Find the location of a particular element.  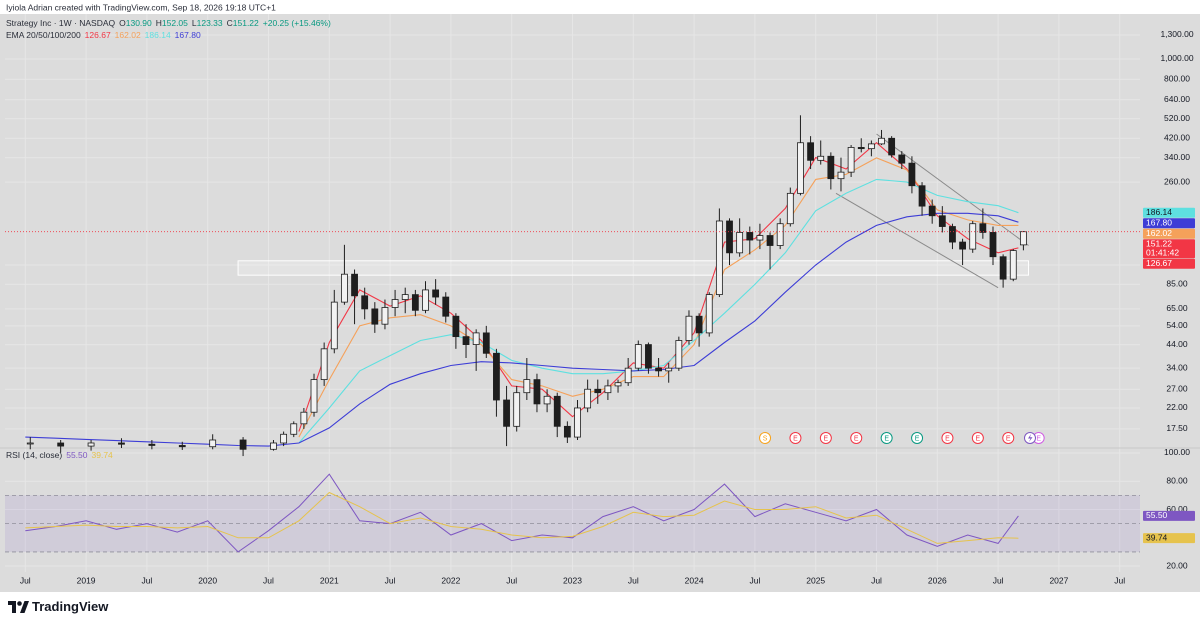

rsi-value: 55.50 is located at coordinates (77, 455).